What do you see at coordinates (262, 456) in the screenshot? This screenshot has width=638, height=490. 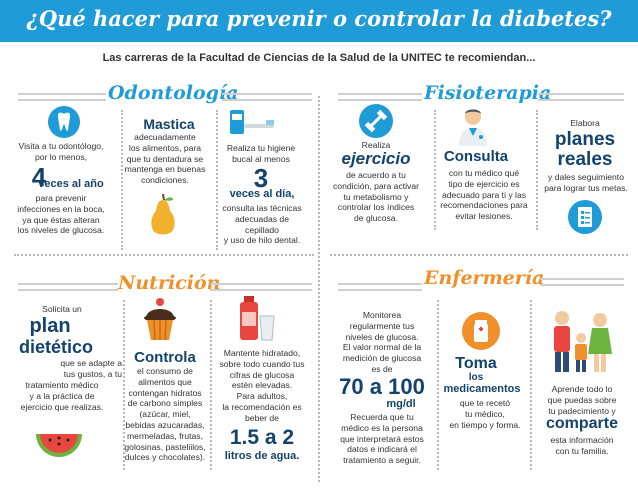 I see `nutricion-water-unit: litros de agua.` at bounding box center [262, 456].